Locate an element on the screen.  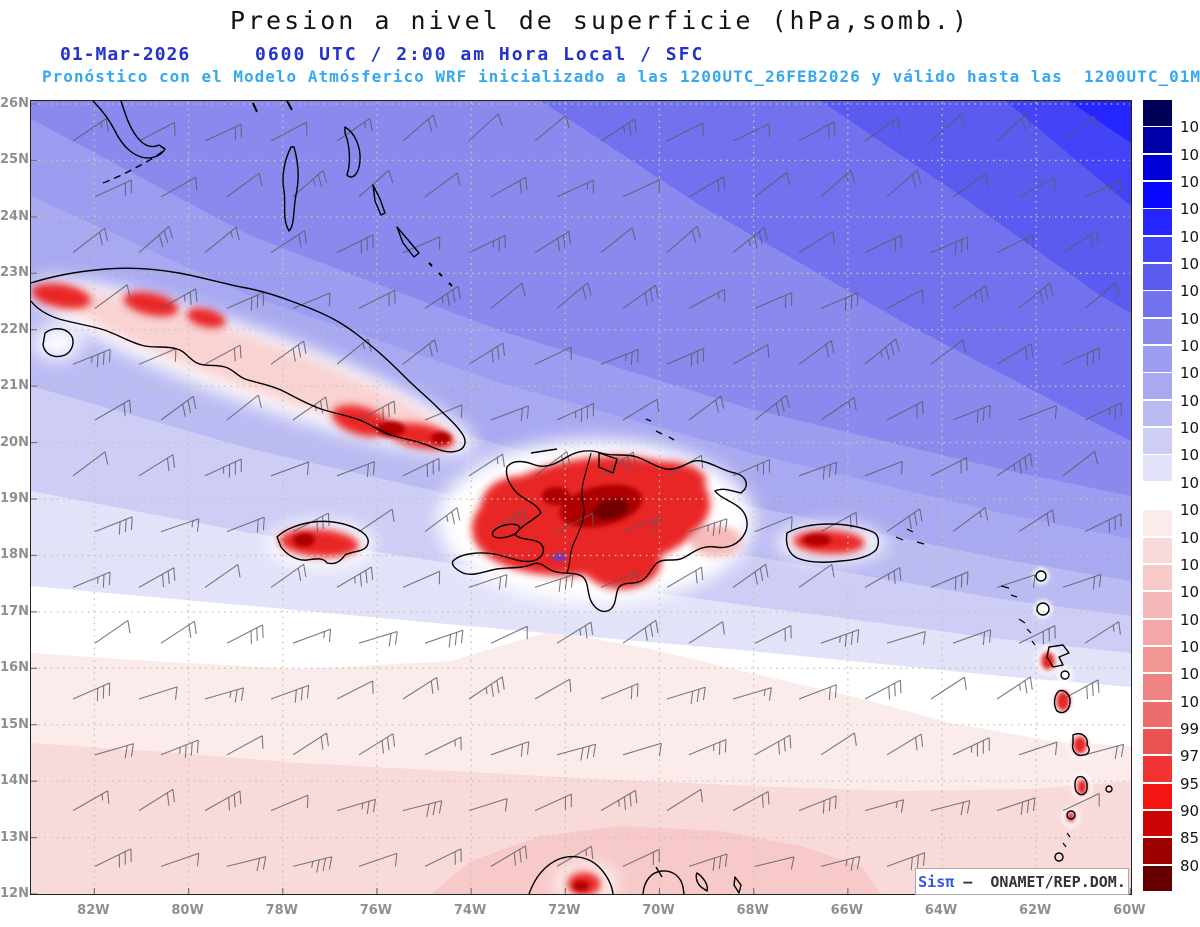
coast-curacao is located at coordinates (702, 882).